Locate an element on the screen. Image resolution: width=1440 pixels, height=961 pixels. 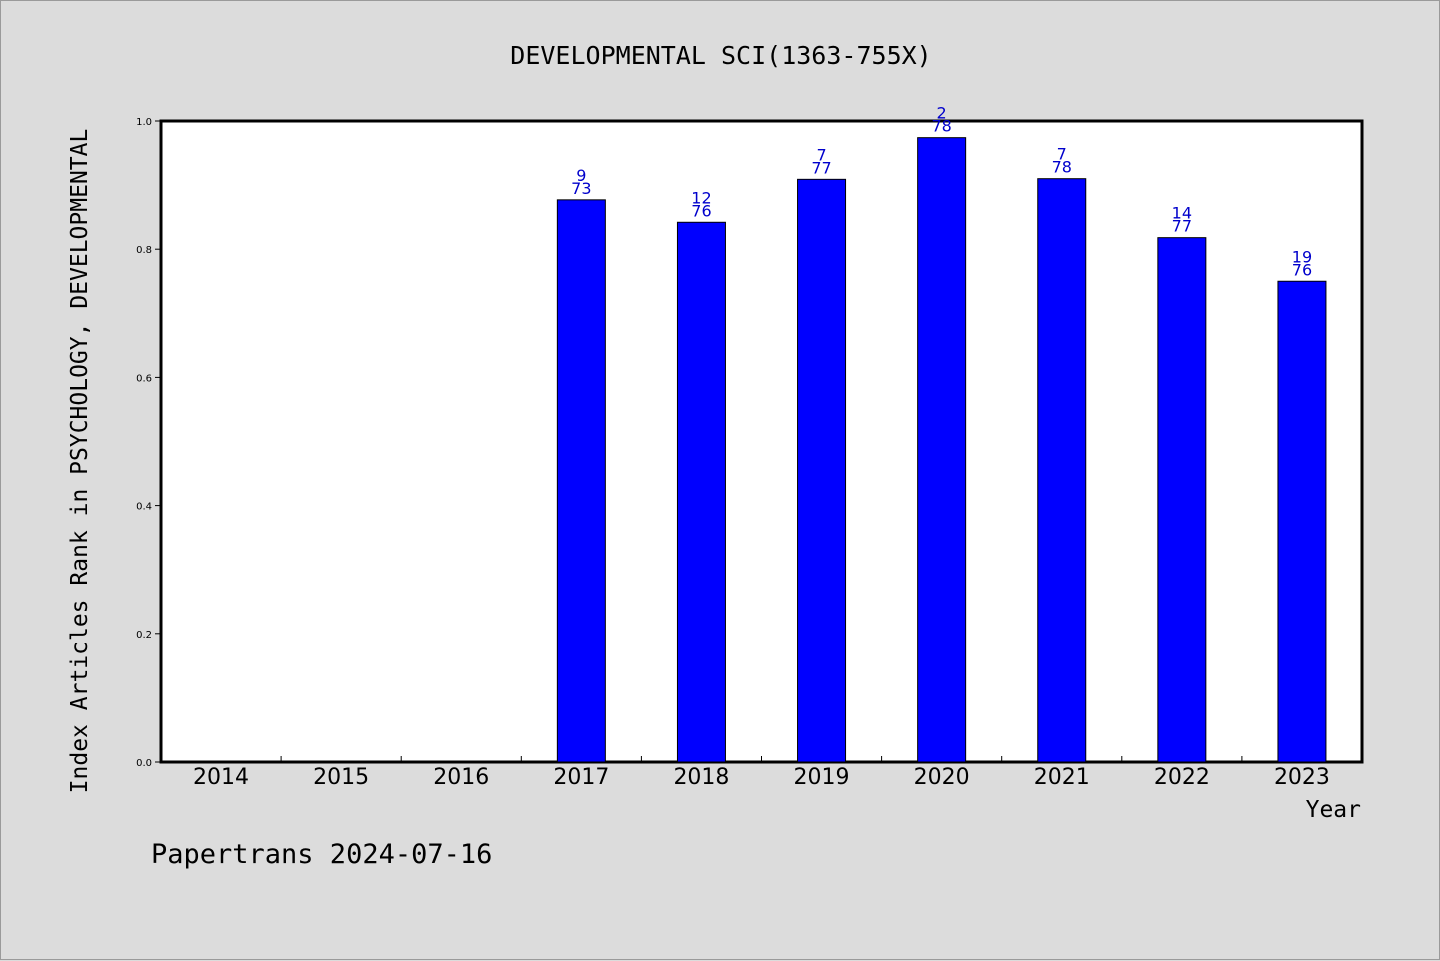
x-tick-label: 2016 is located at coordinates (461, 777).